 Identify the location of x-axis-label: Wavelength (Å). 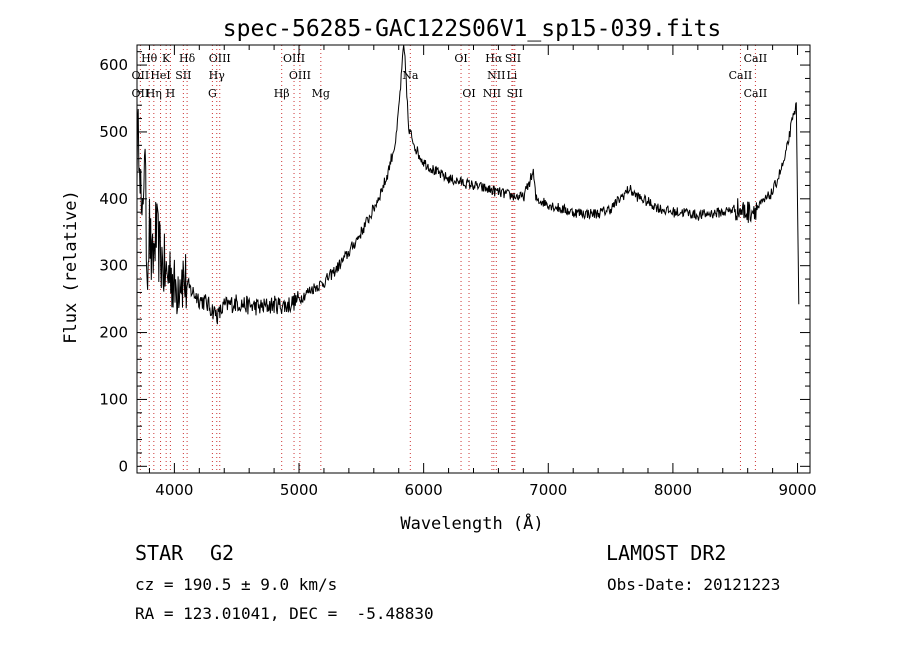
(471, 523).